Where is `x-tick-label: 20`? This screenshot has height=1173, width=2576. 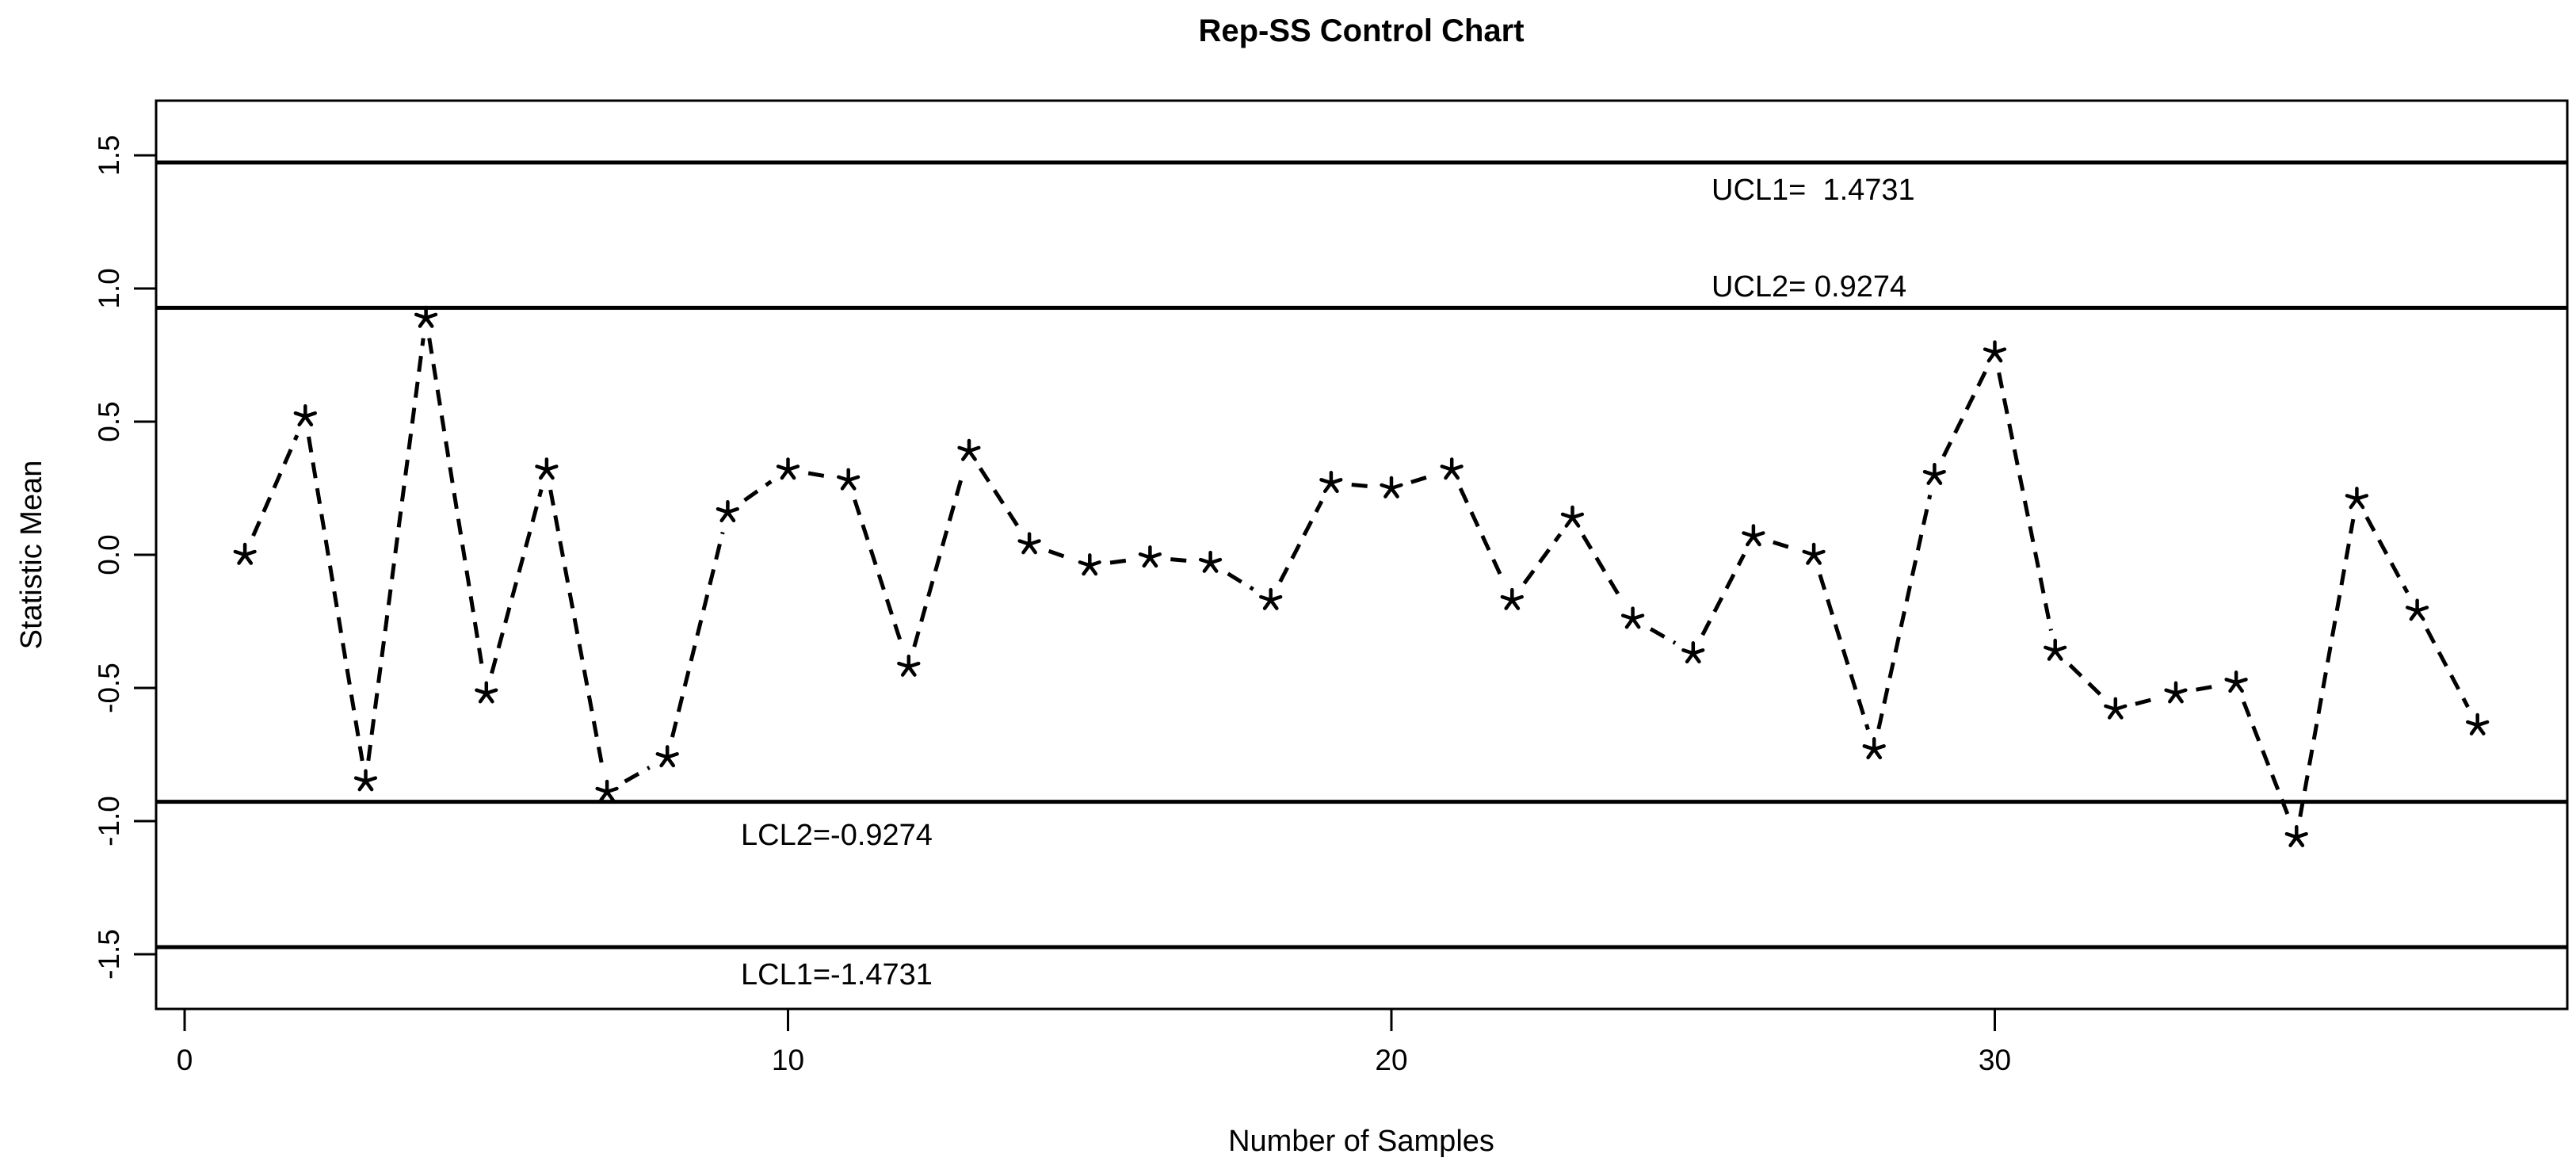
x-tick-label: 20 is located at coordinates (1391, 1060).